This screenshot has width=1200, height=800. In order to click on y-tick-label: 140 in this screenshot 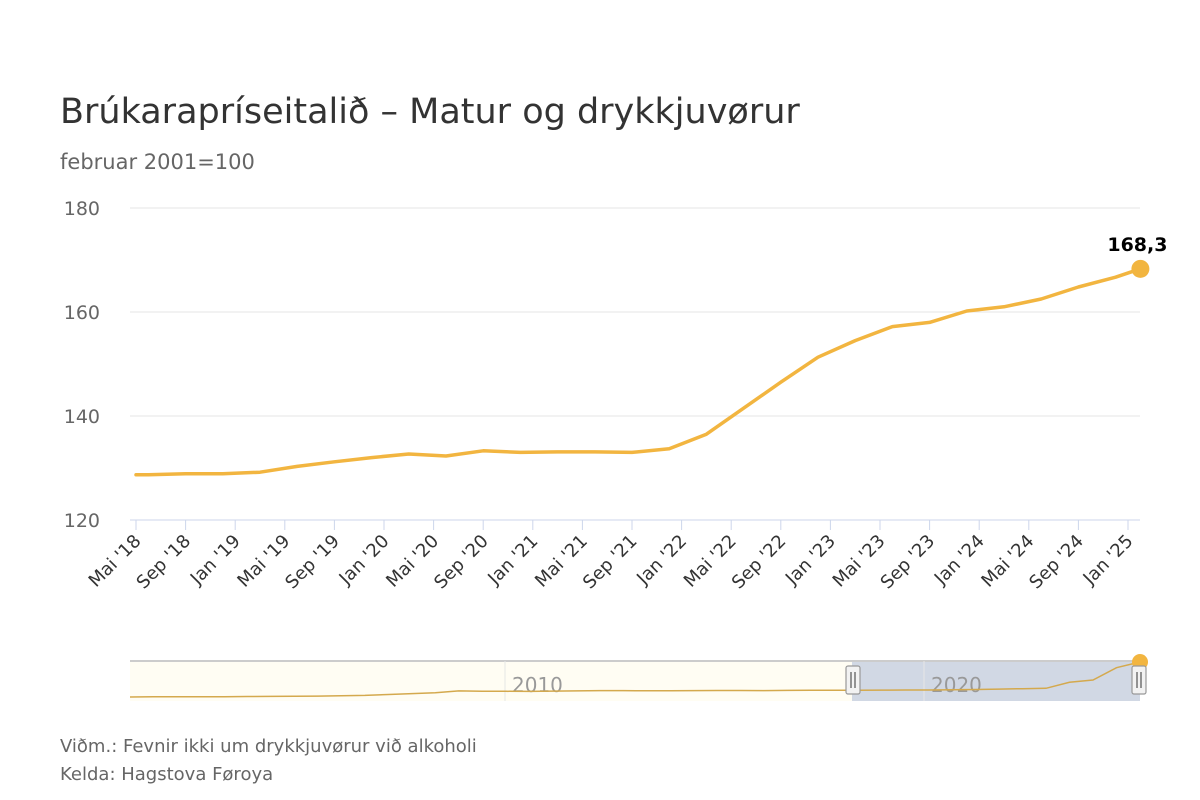, I will do `click(82, 417)`.